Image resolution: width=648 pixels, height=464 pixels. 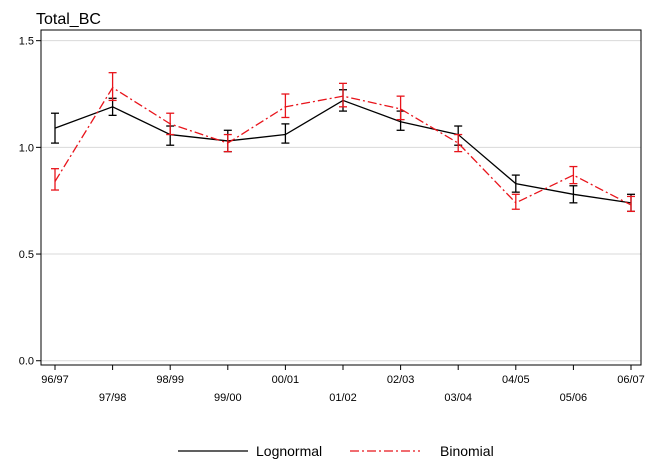 What do you see at coordinates (26, 362) in the screenshot?
I see `y-tick-label: 0.0` at bounding box center [26, 362].